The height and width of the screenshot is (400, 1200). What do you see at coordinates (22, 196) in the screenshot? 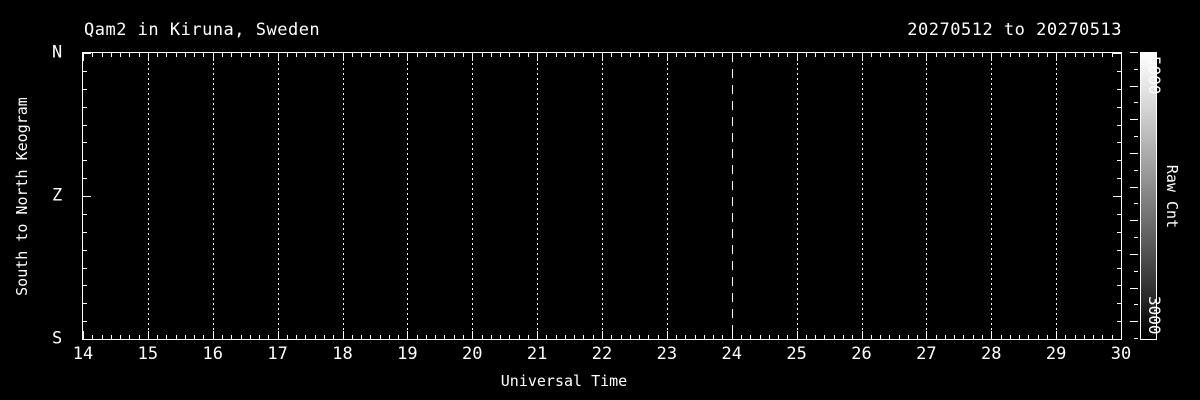
I see `y-axis-title: South to North Keogram` at bounding box center [22, 196].